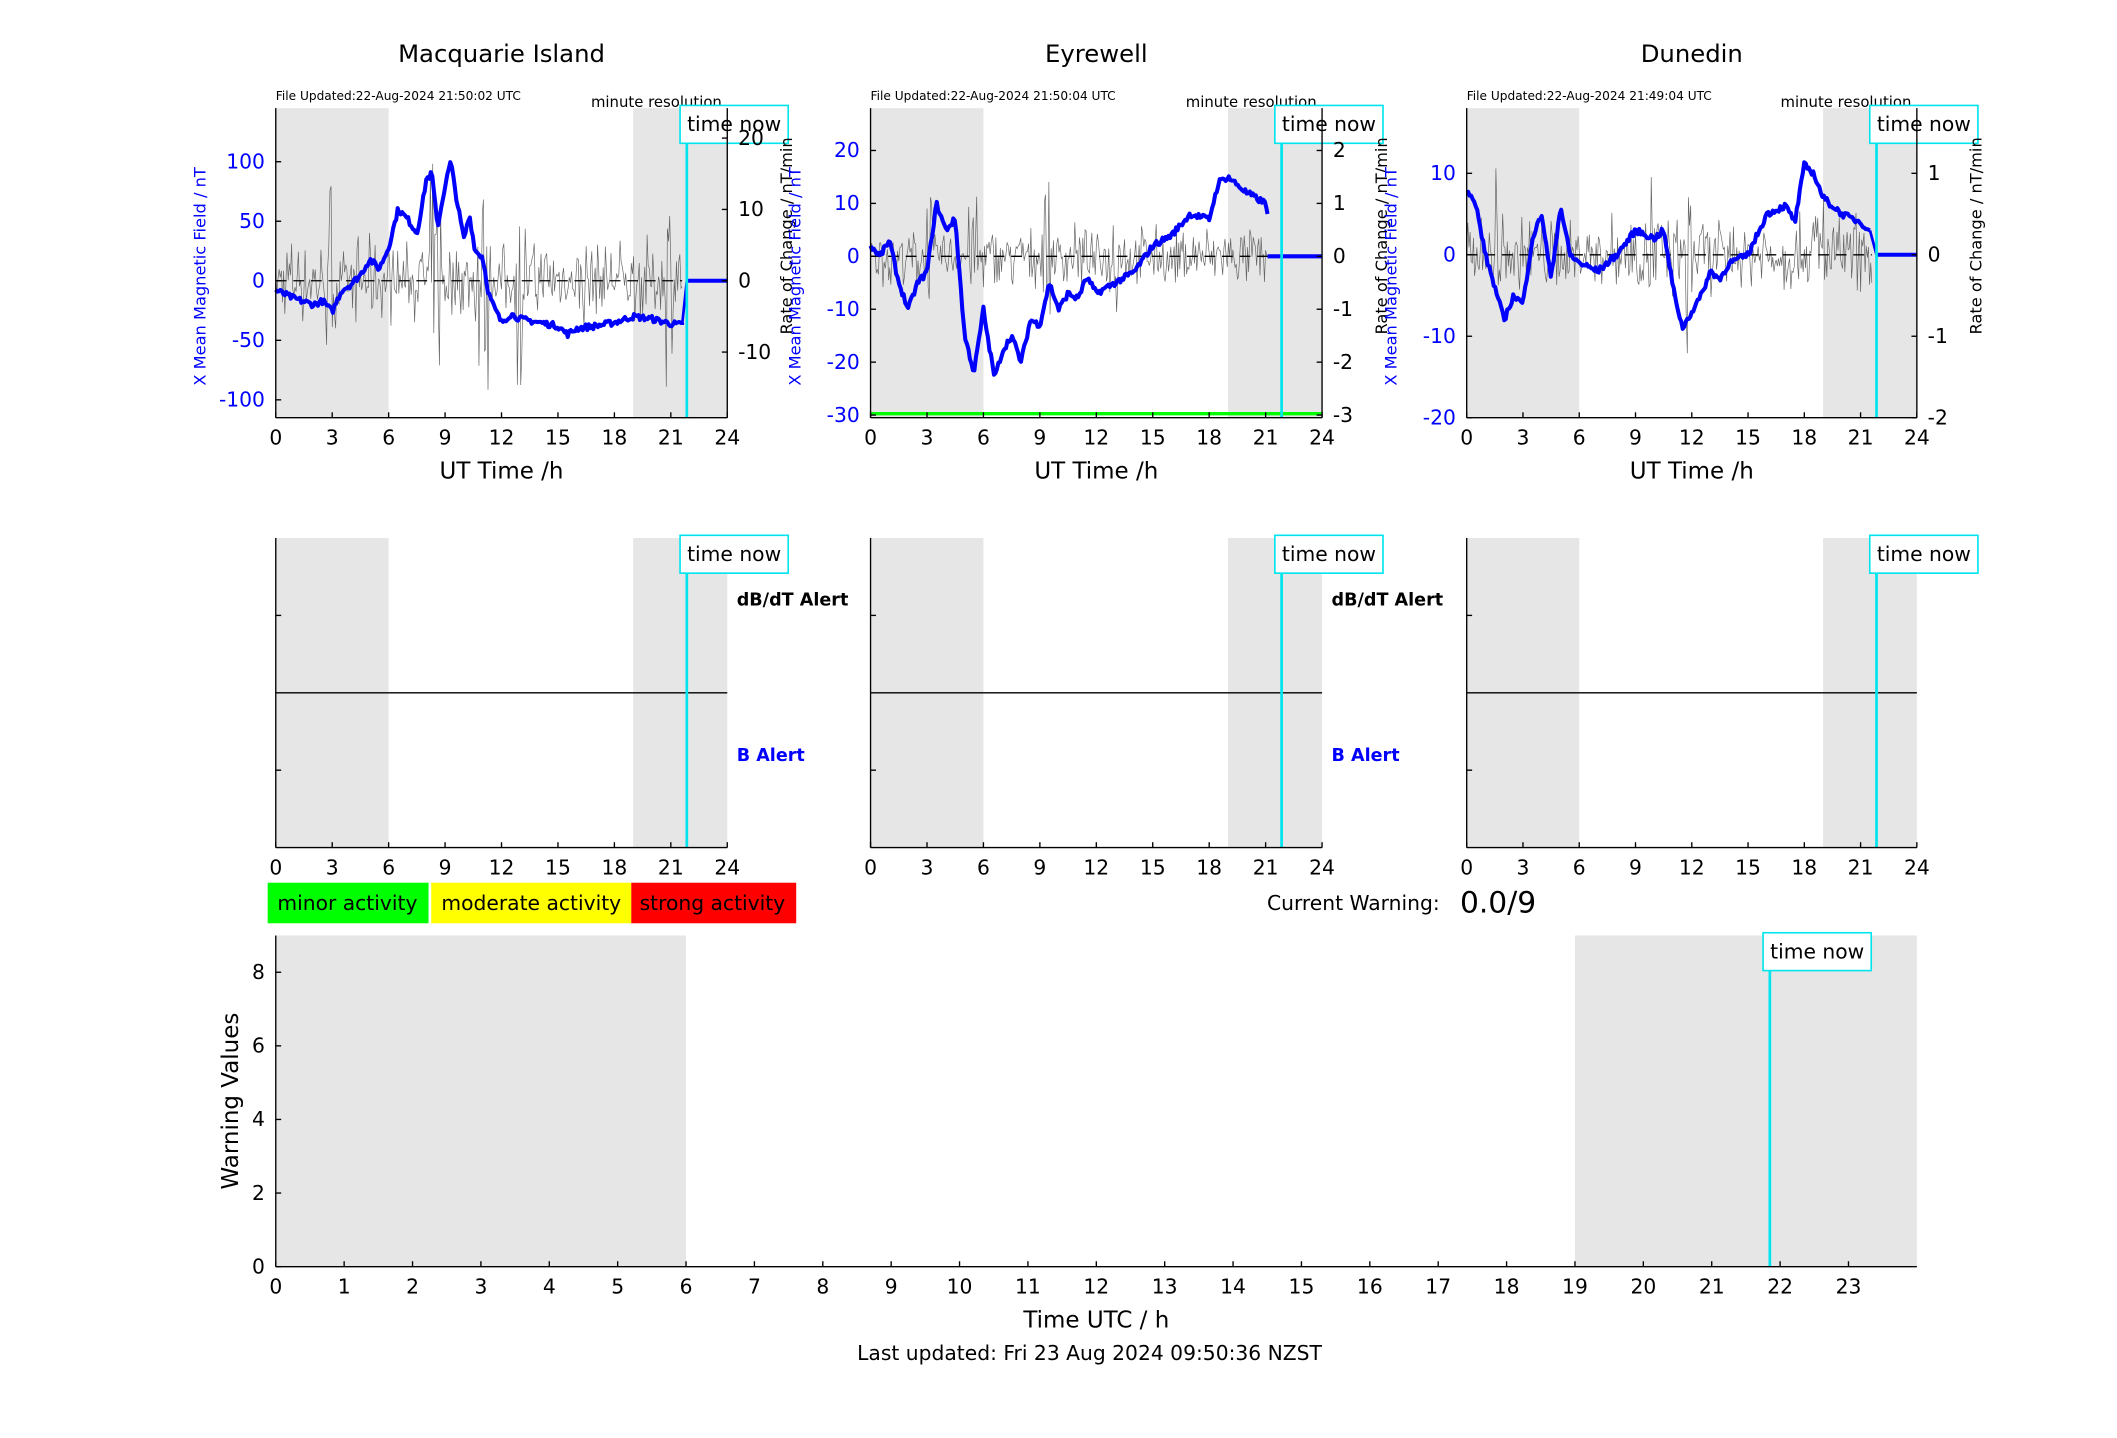 Image resolution: width=2117 pixels, height=1438 pixels. I want to click on x-tick-label: 8, so click(822, 1287).